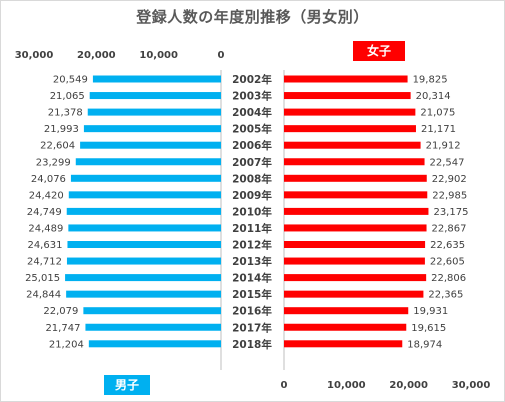  Describe the element at coordinates (443, 146) in the screenshot. I see `female-data-label: 21,912` at that location.